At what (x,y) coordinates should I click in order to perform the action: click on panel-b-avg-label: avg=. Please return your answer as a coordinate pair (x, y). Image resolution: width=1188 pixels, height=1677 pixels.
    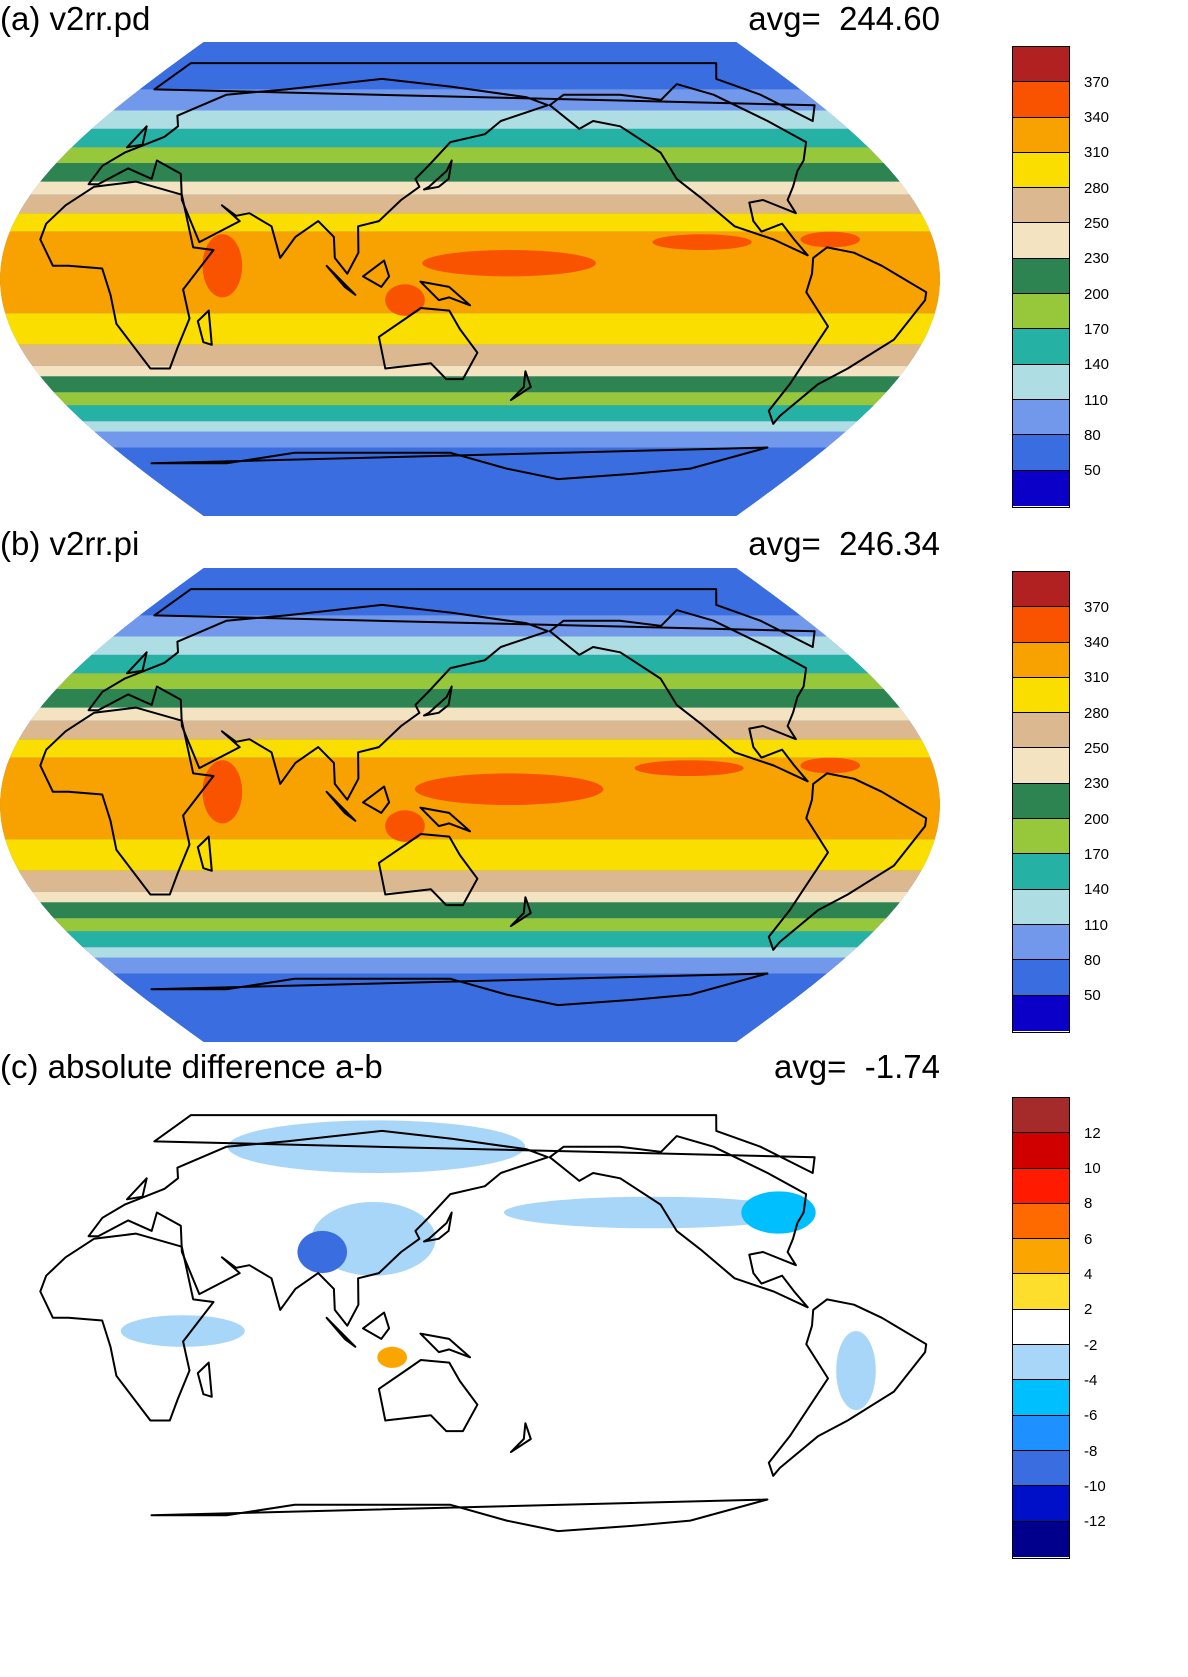
    Looking at the image, I should click on (784, 543).